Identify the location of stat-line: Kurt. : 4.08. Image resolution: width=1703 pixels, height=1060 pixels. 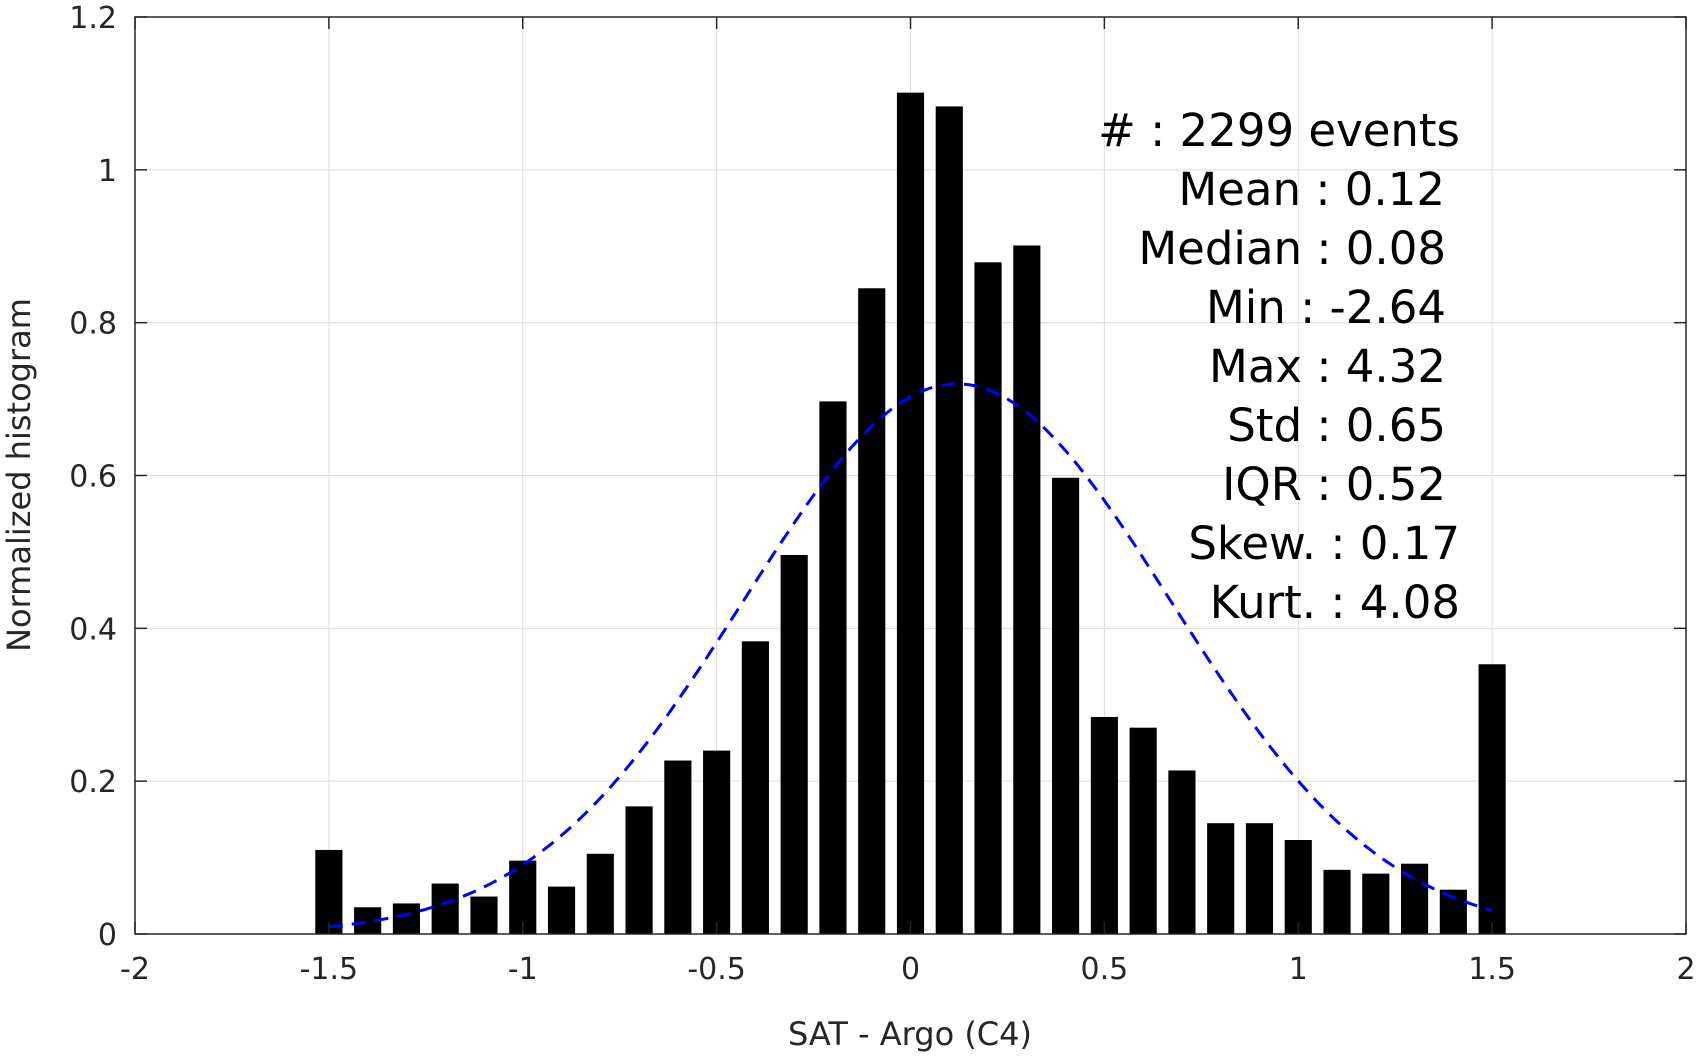
(1335, 602).